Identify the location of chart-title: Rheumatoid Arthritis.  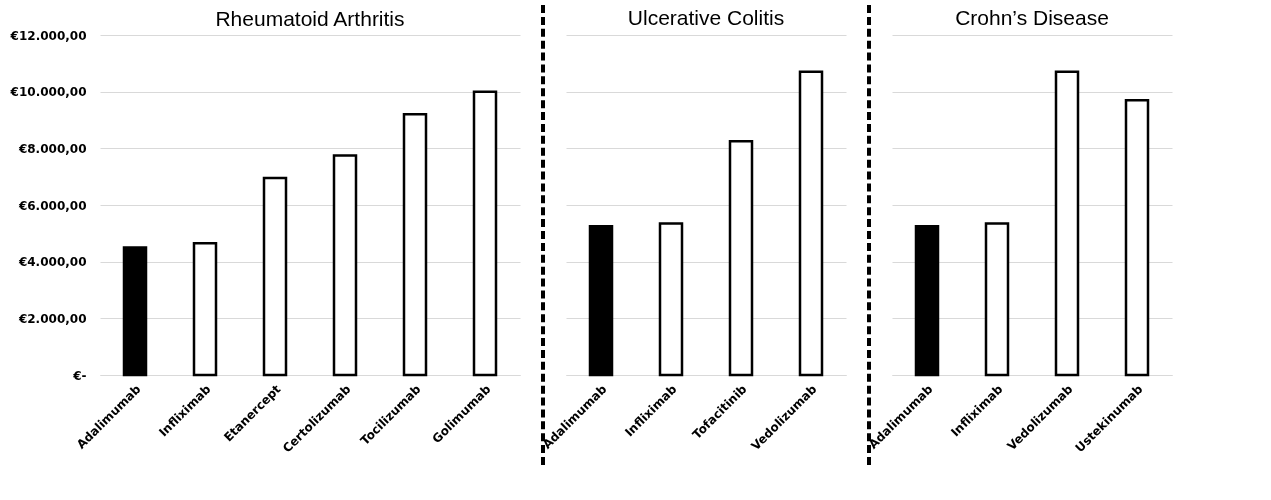
(310, 18).